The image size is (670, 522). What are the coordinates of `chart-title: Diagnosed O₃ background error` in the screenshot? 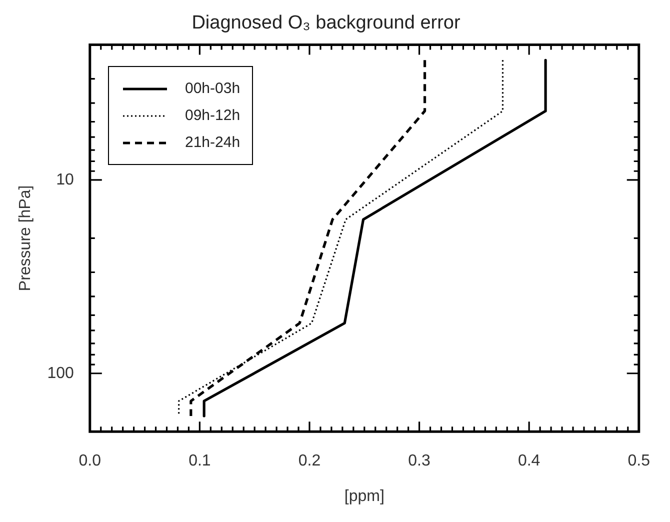 It's located at (326, 23).